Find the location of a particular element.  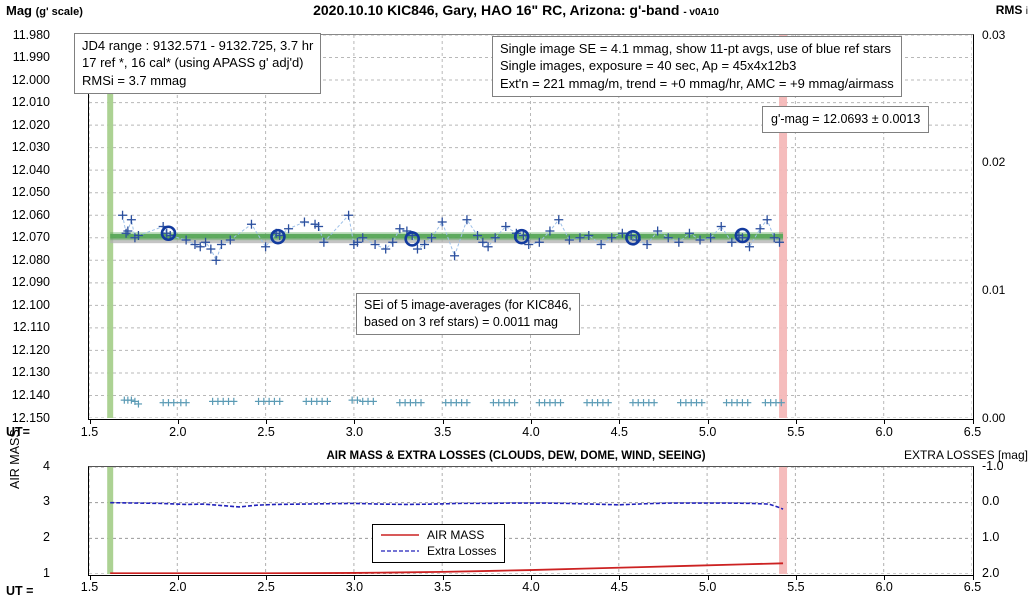

gmag-value: g'-mag = 12.0693 ± 0.0013 is located at coordinates (846, 119).